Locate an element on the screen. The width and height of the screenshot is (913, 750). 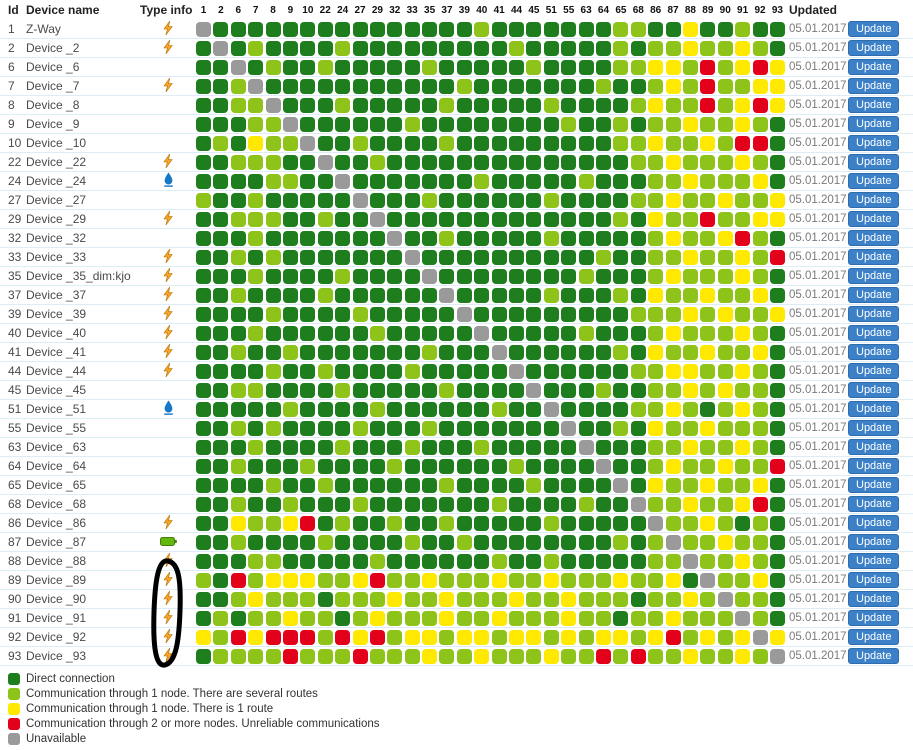
updated-date: 05.01.2017 is located at coordinates (818, 276).